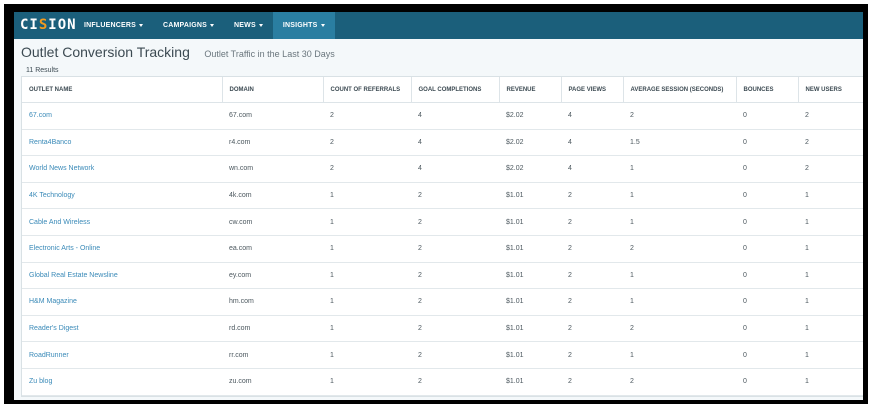 The width and height of the screenshot is (878, 414). I want to click on table-row: RoadRunner rr.com 1 2 $1.01 2 1 0 1, so click(442, 355).